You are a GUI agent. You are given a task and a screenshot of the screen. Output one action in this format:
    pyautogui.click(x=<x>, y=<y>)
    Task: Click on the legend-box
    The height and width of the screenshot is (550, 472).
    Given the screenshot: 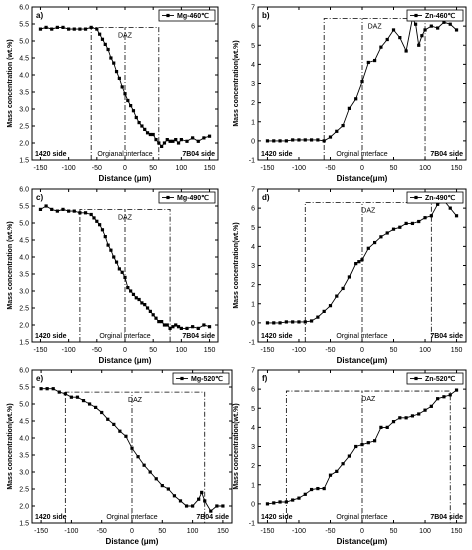 What is the action you would take?
    pyautogui.click(x=187, y=197)
    